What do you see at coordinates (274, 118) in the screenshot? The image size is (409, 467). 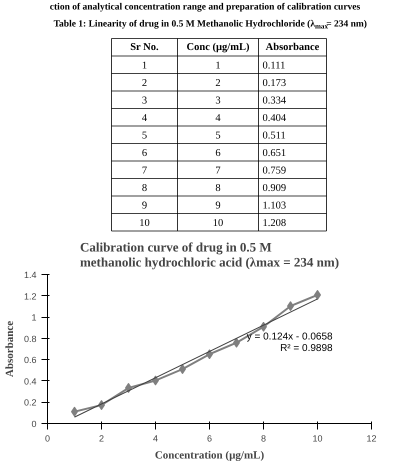 I see `text: 0.404` at bounding box center [274, 118].